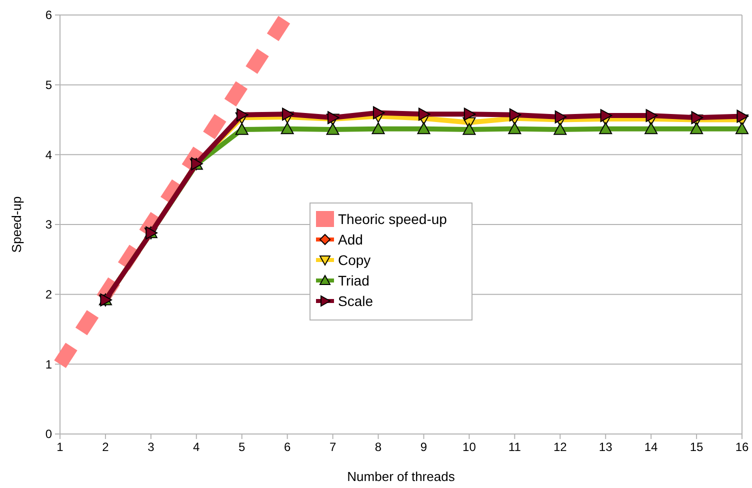 The image size is (752, 488). Describe the element at coordinates (48, 434) in the screenshot. I see `y-tick-label: 0` at that location.